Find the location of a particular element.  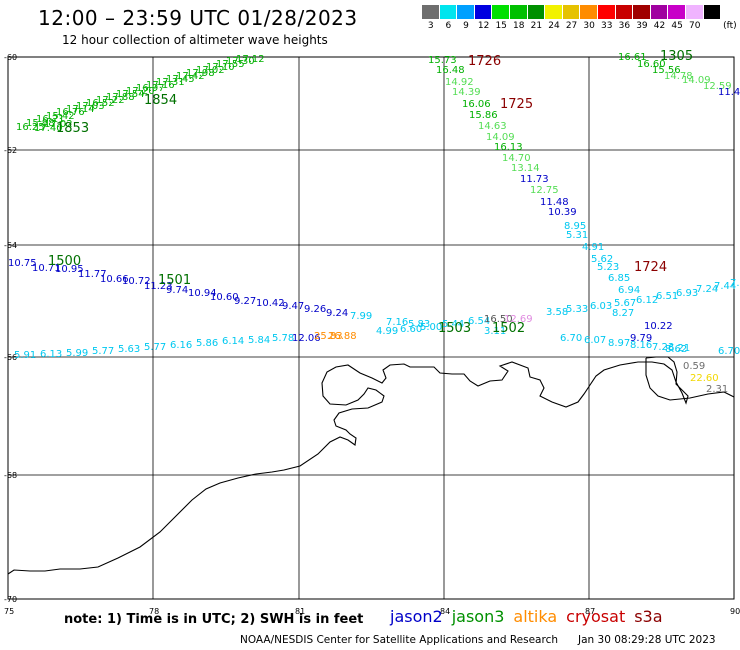

pass-time-label: 1502 is located at coordinates (508, 328).